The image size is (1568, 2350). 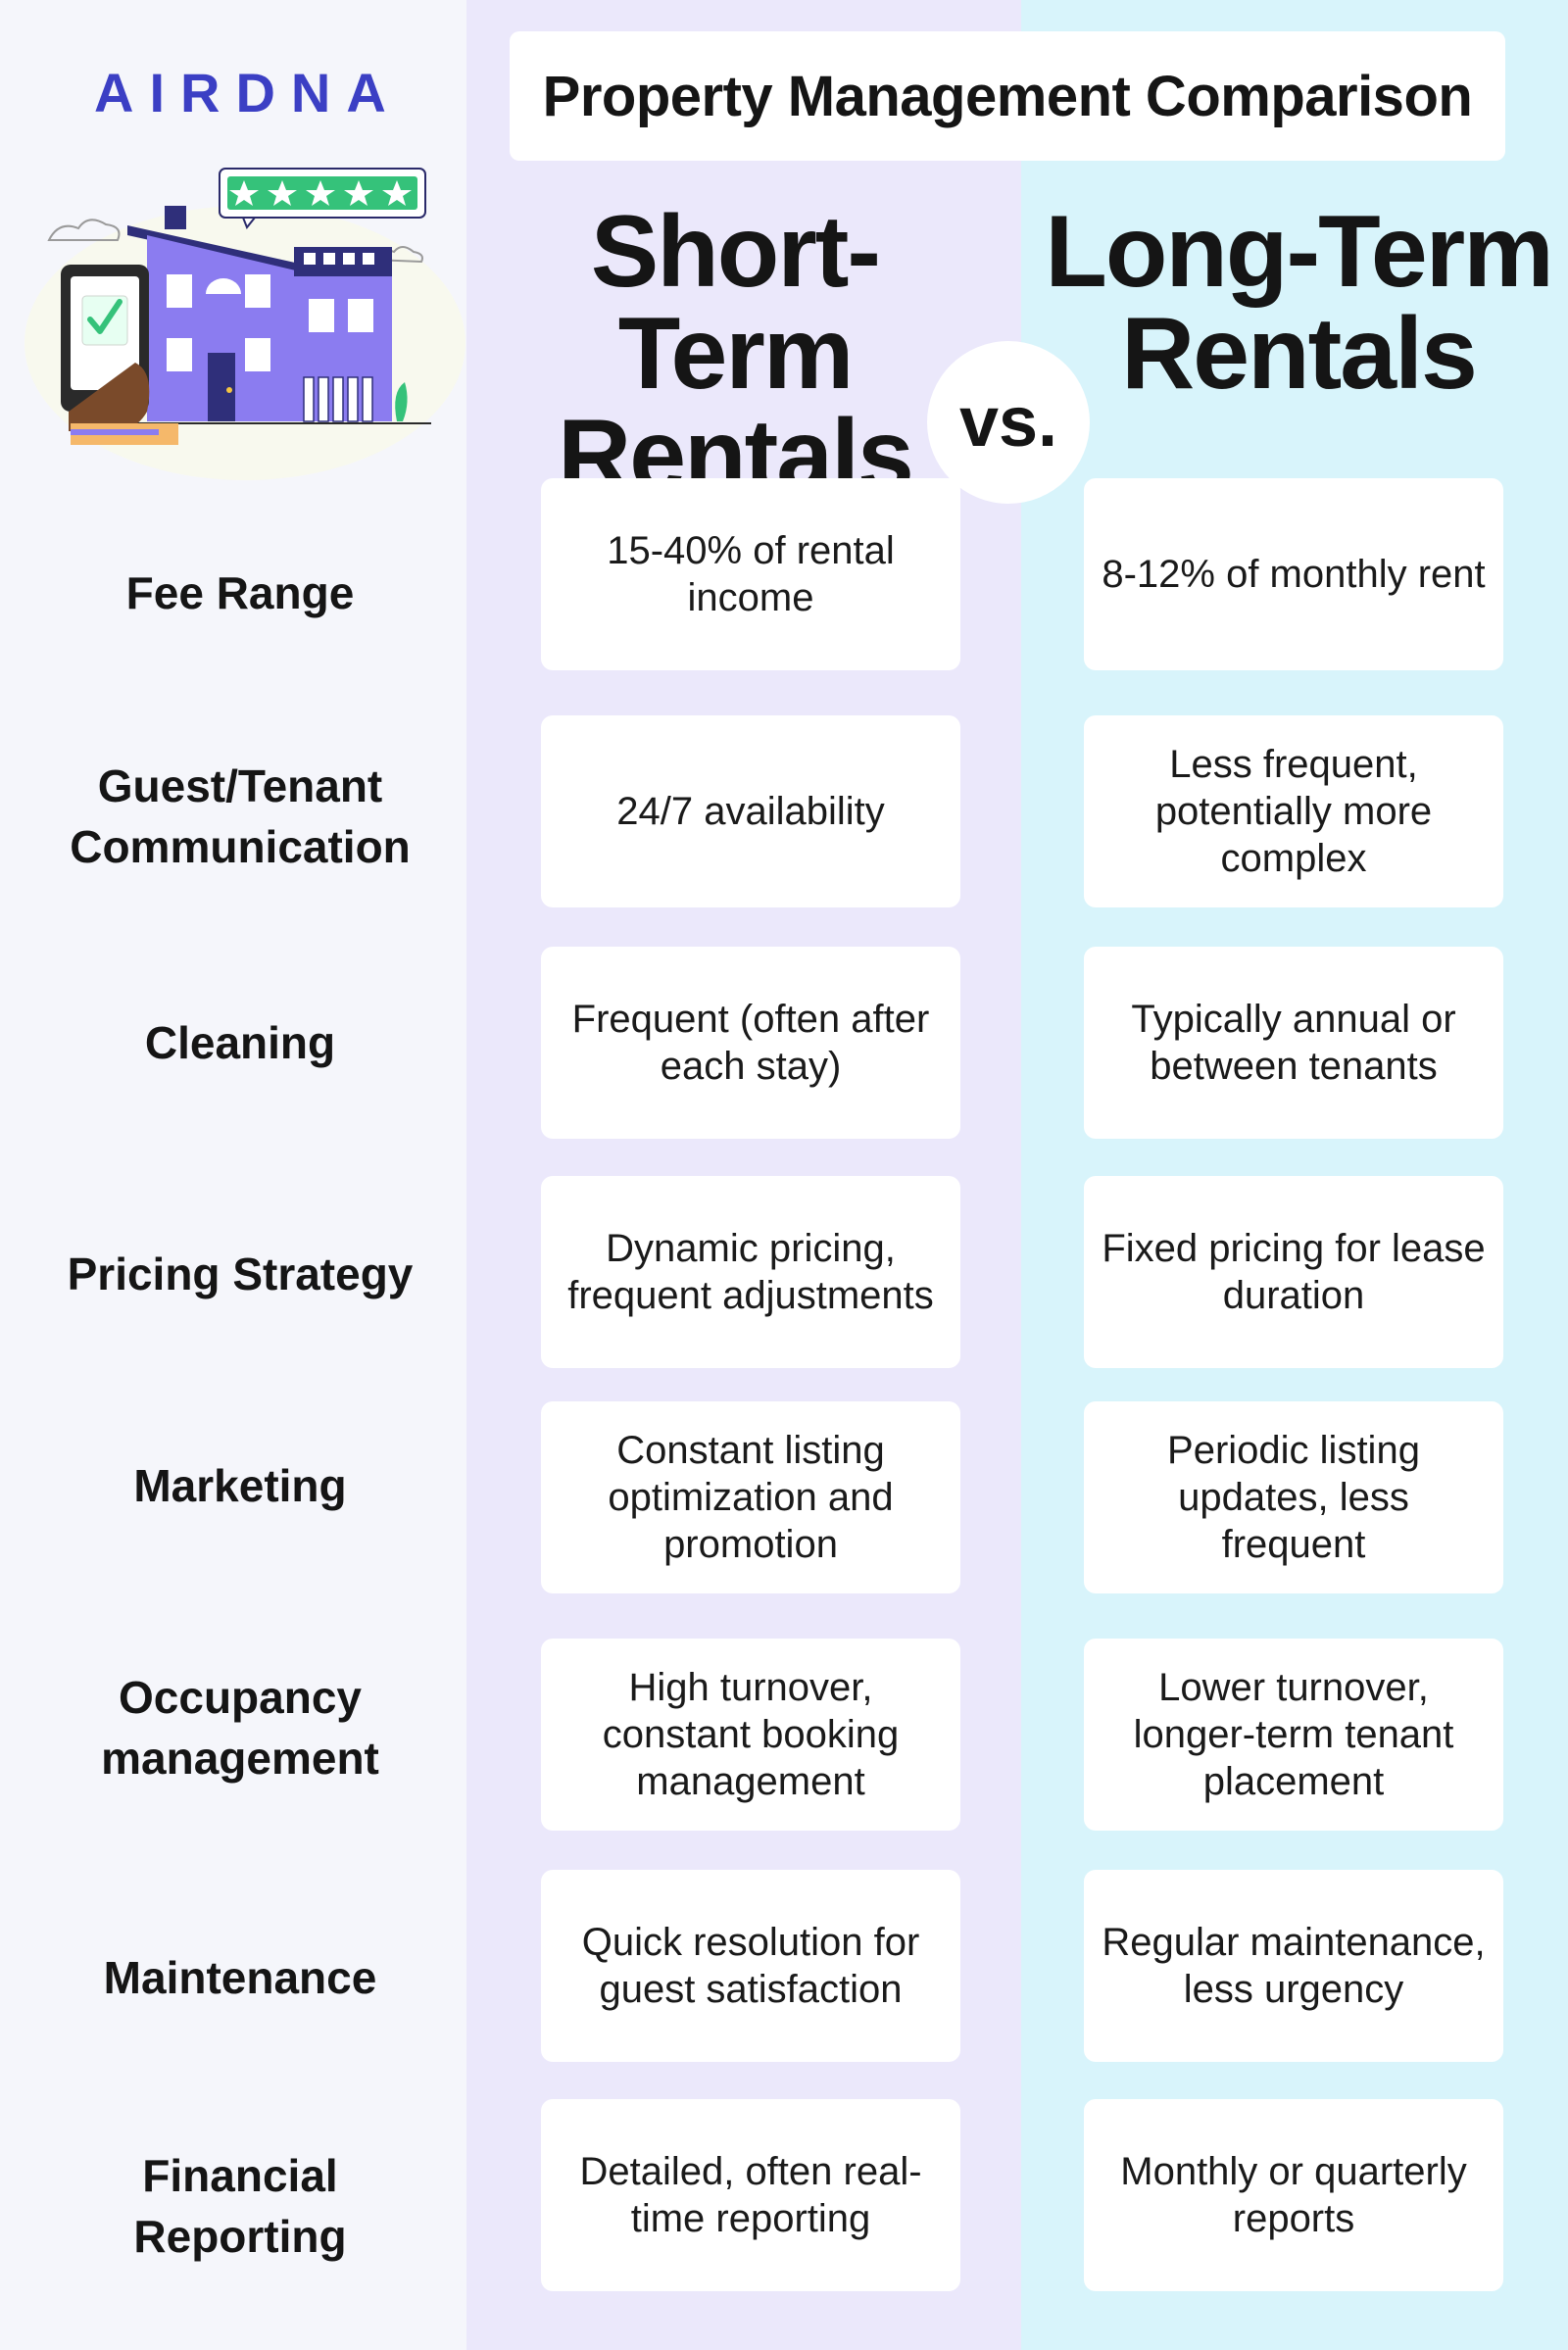 What do you see at coordinates (119, 355) in the screenshot?
I see `phone-checkmark-icon` at bounding box center [119, 355].